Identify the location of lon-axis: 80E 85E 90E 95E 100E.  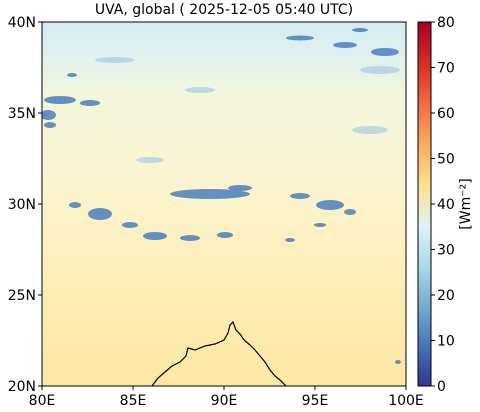
(226, 397).